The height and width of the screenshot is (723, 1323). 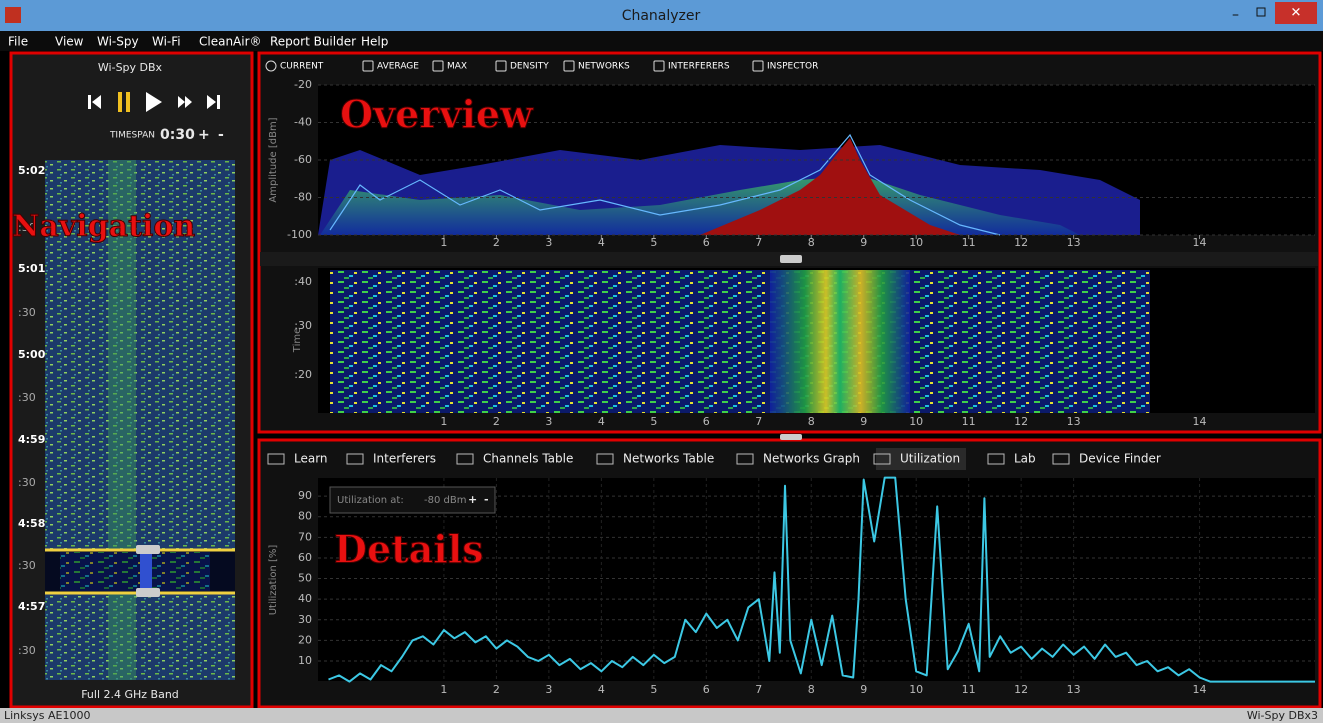 I want to click on skip-start, so click(x=94, y=102).